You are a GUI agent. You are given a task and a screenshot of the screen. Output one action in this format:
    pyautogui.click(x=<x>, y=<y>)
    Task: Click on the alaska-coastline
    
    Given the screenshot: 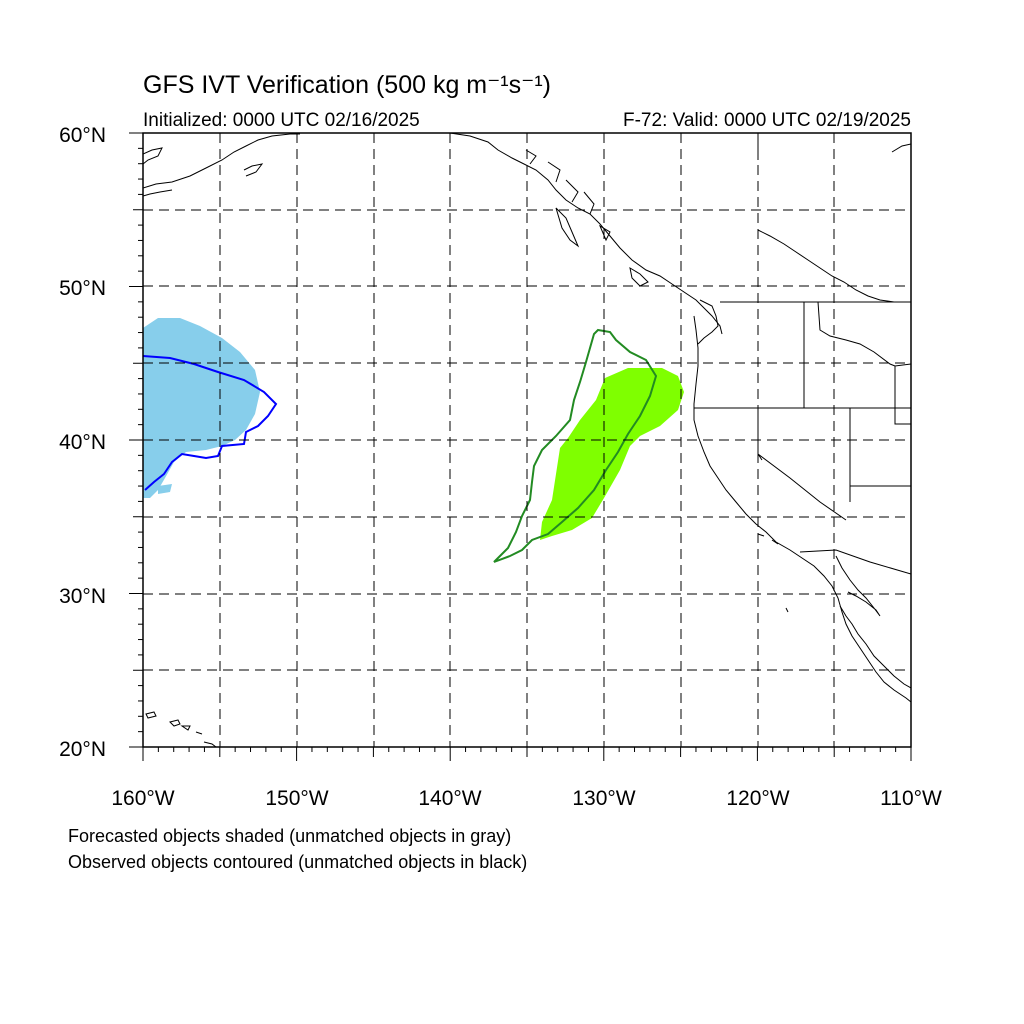 What is the action you would take?
    pyautogui.click(x=433, y=234)
    